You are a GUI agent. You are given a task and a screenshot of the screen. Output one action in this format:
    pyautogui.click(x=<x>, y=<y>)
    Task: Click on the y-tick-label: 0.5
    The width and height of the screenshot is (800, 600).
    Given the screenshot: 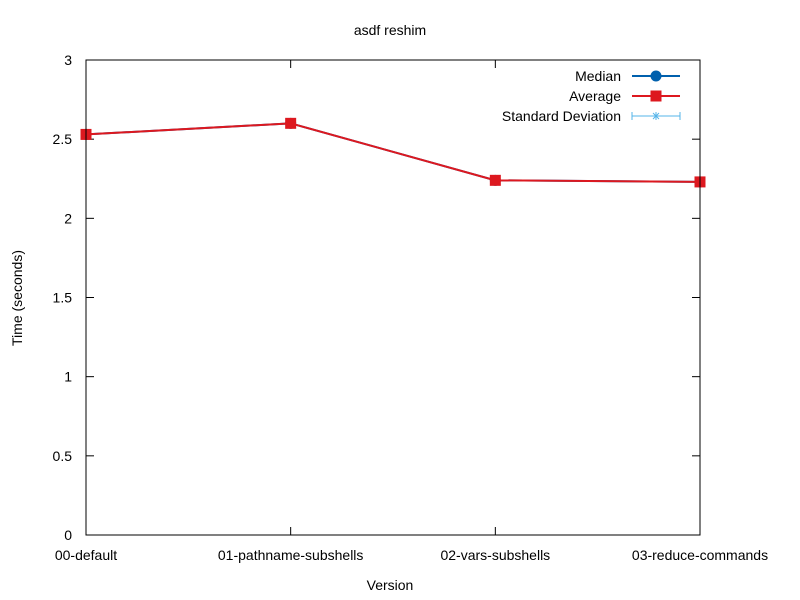 What is the action you would take?
    pyautogui.click(x=63, y=456)
    